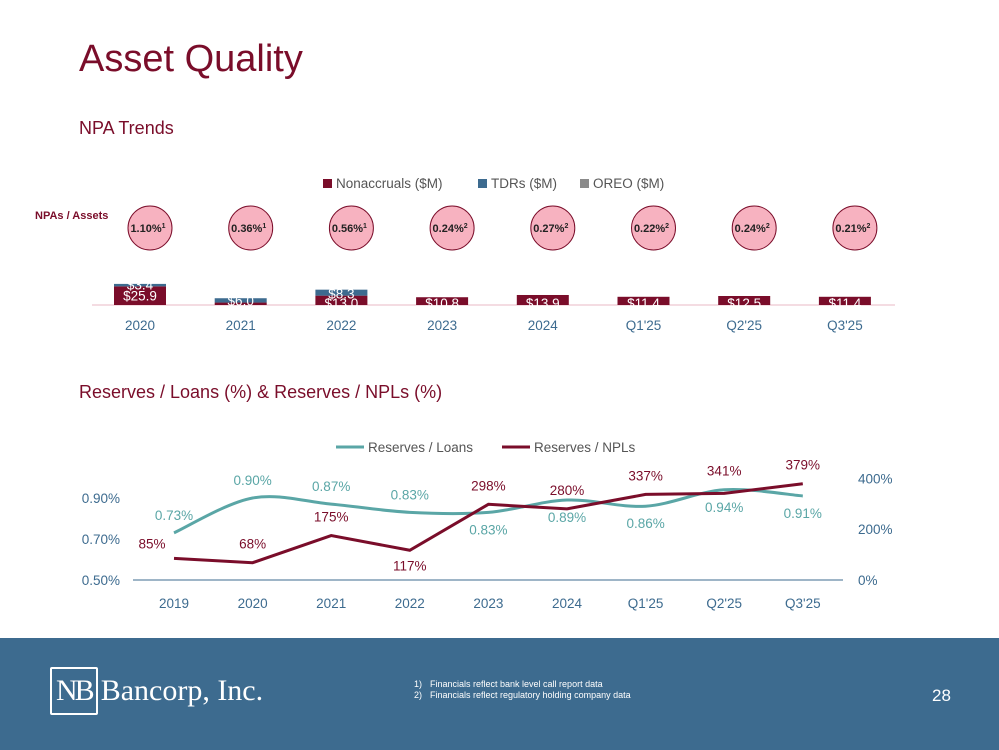 The height and width of the screenshot is (750, 999). What do you see at coordinates (248, 229) in the screenshot?
I see `npa-ratio-label: 0.36%1` at bounding box center [248, 229].